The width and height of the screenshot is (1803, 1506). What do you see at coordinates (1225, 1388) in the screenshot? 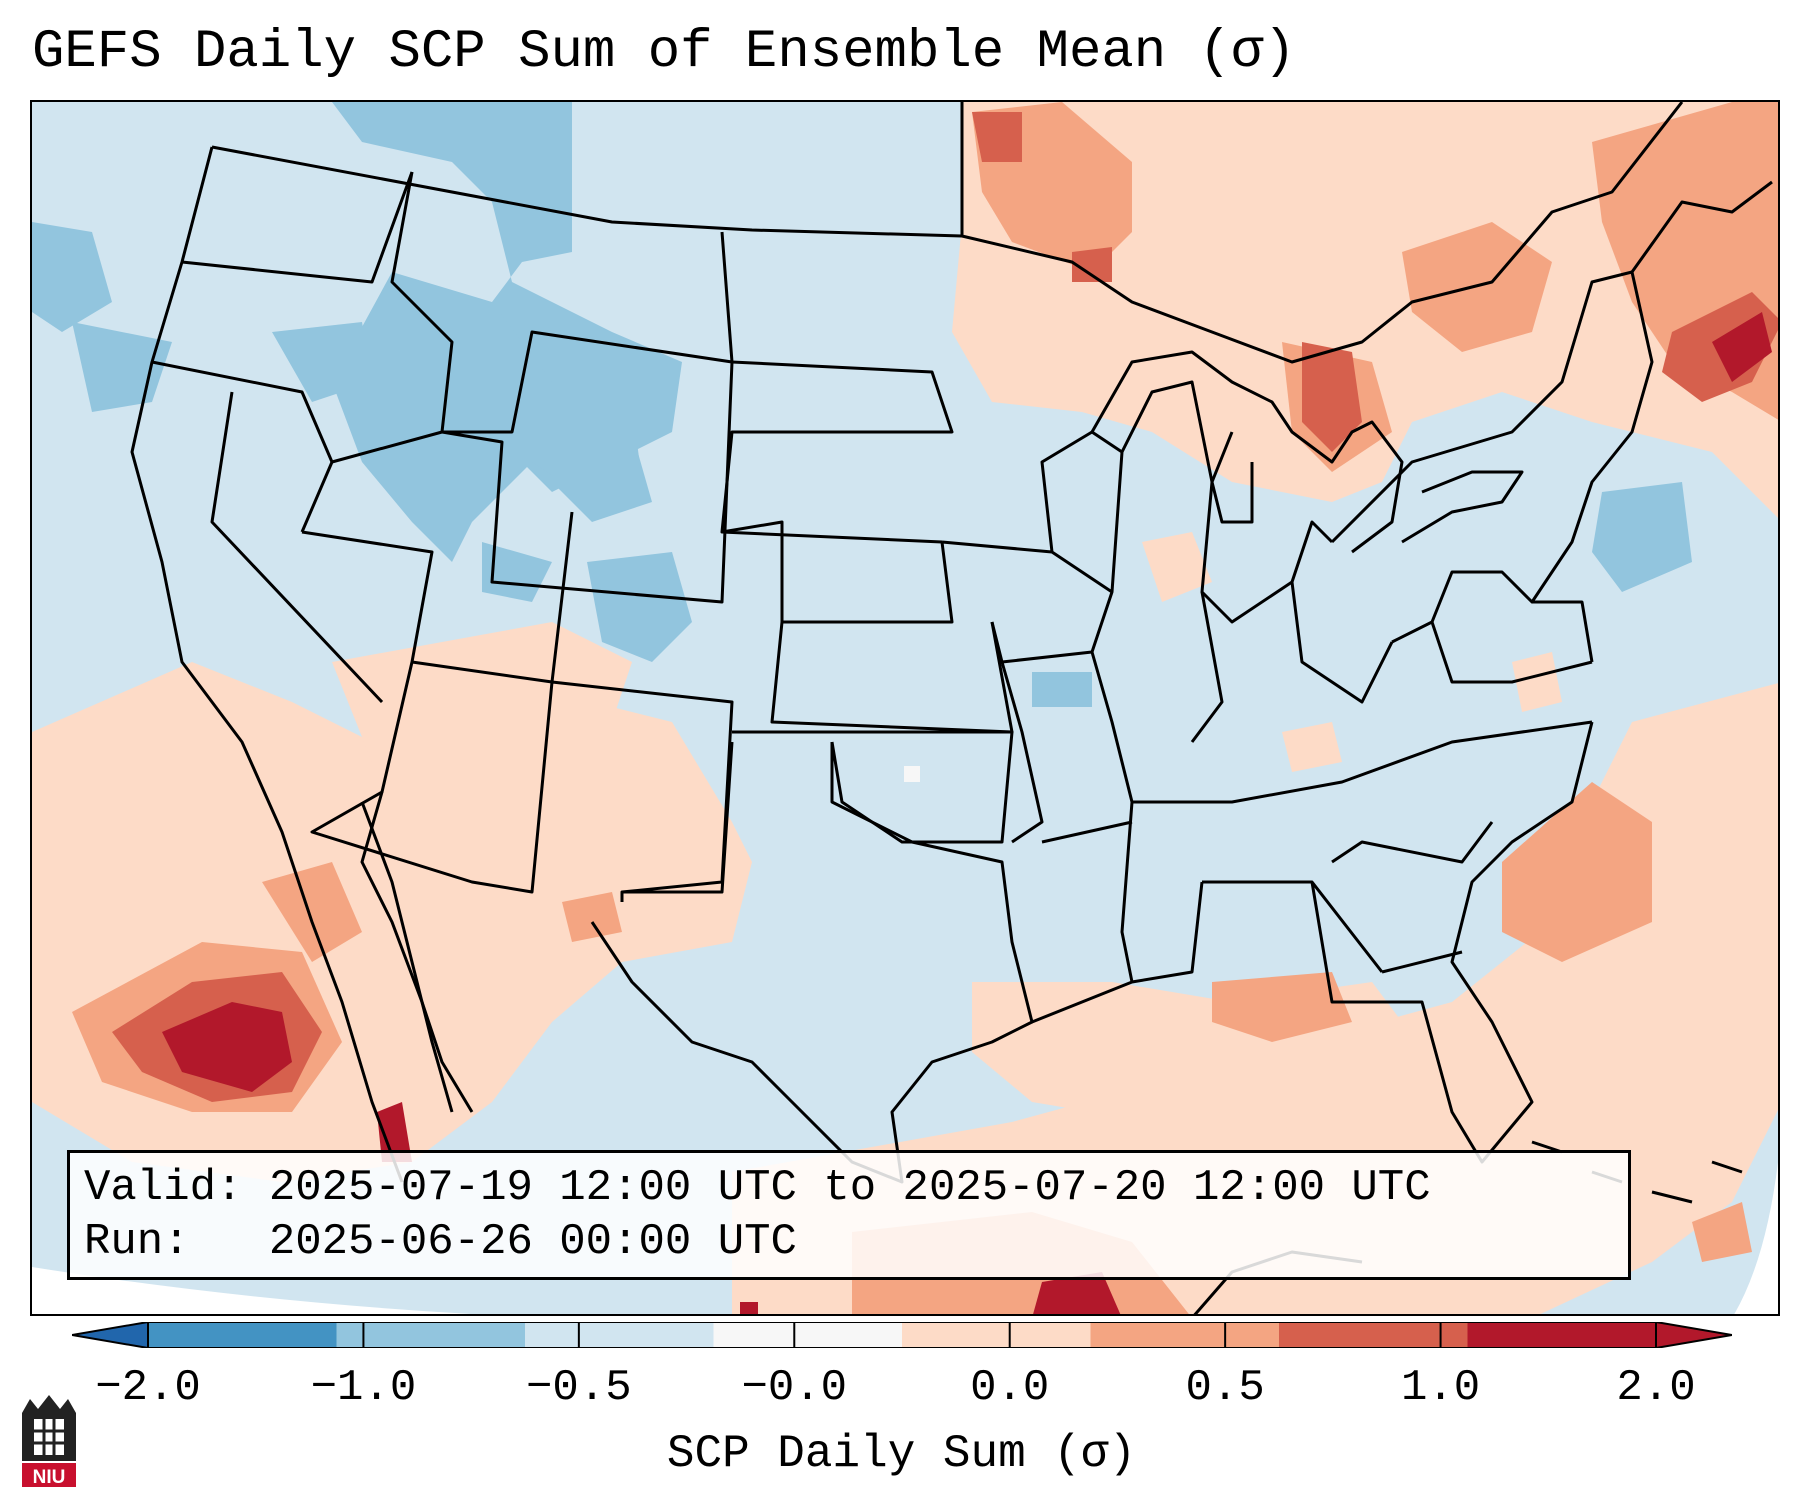
I see `colorbar-tick-label: 0.5` at bounding box center [1225, 1388].